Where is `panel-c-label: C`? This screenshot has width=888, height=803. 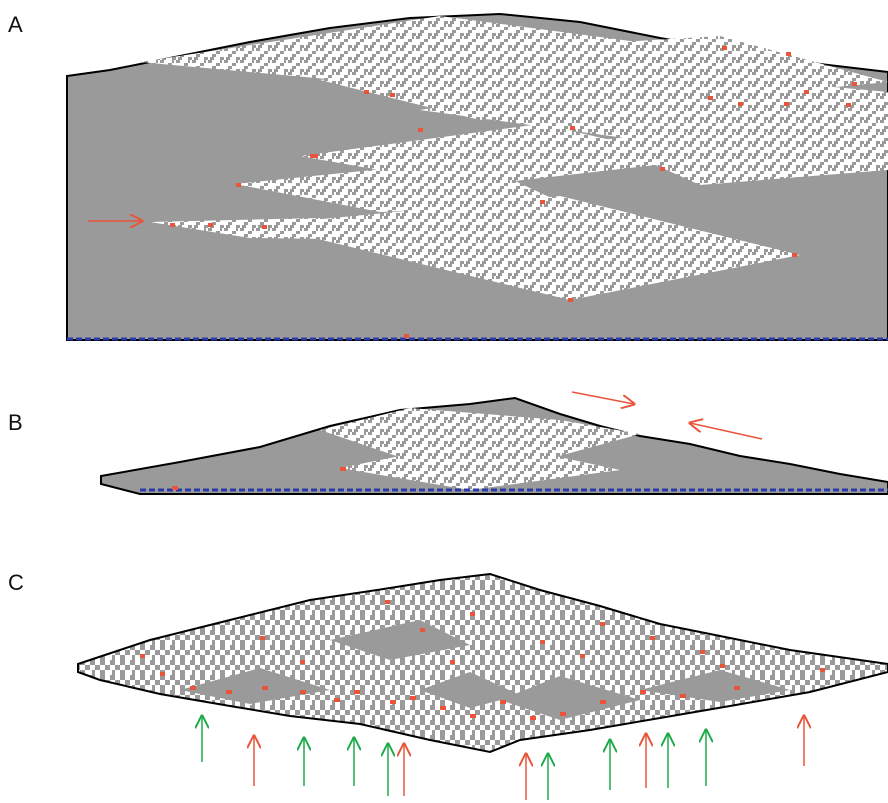 panel-c-label: C is located at coordinates (16, 582).